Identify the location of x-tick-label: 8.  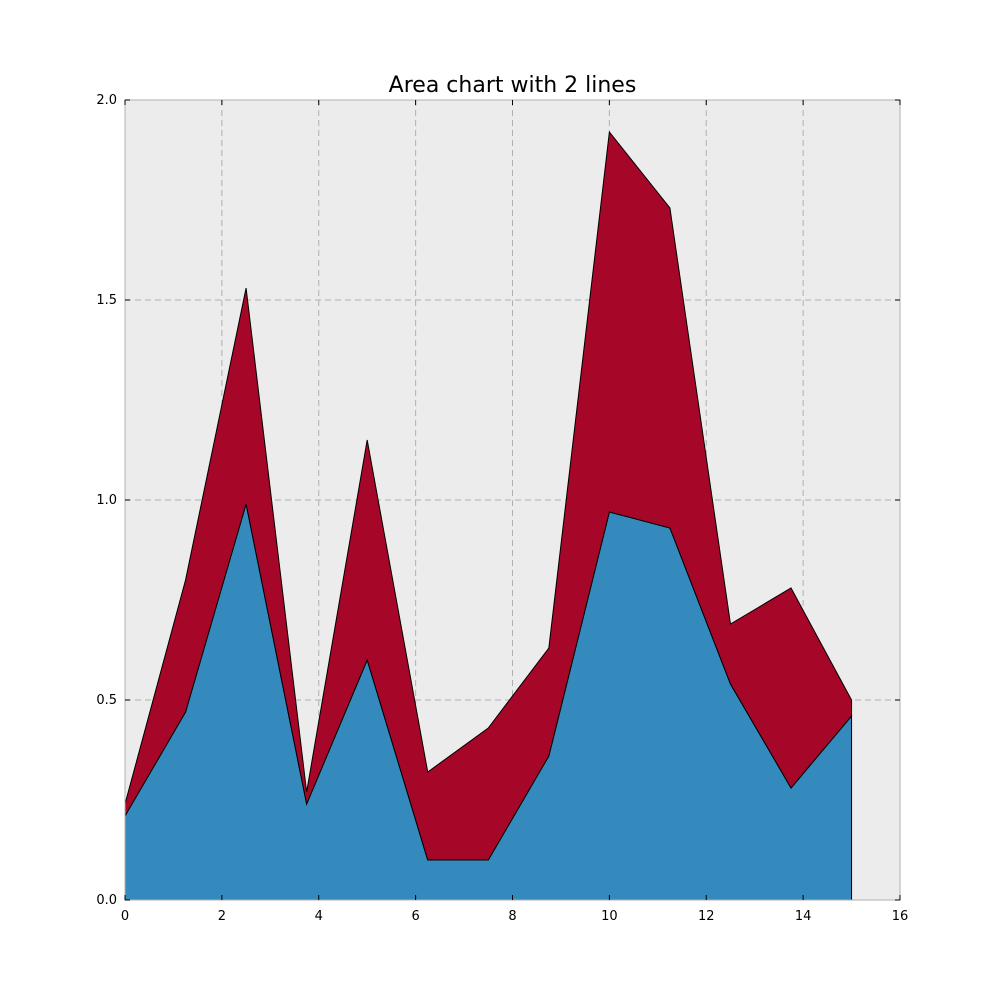
(512, 916).